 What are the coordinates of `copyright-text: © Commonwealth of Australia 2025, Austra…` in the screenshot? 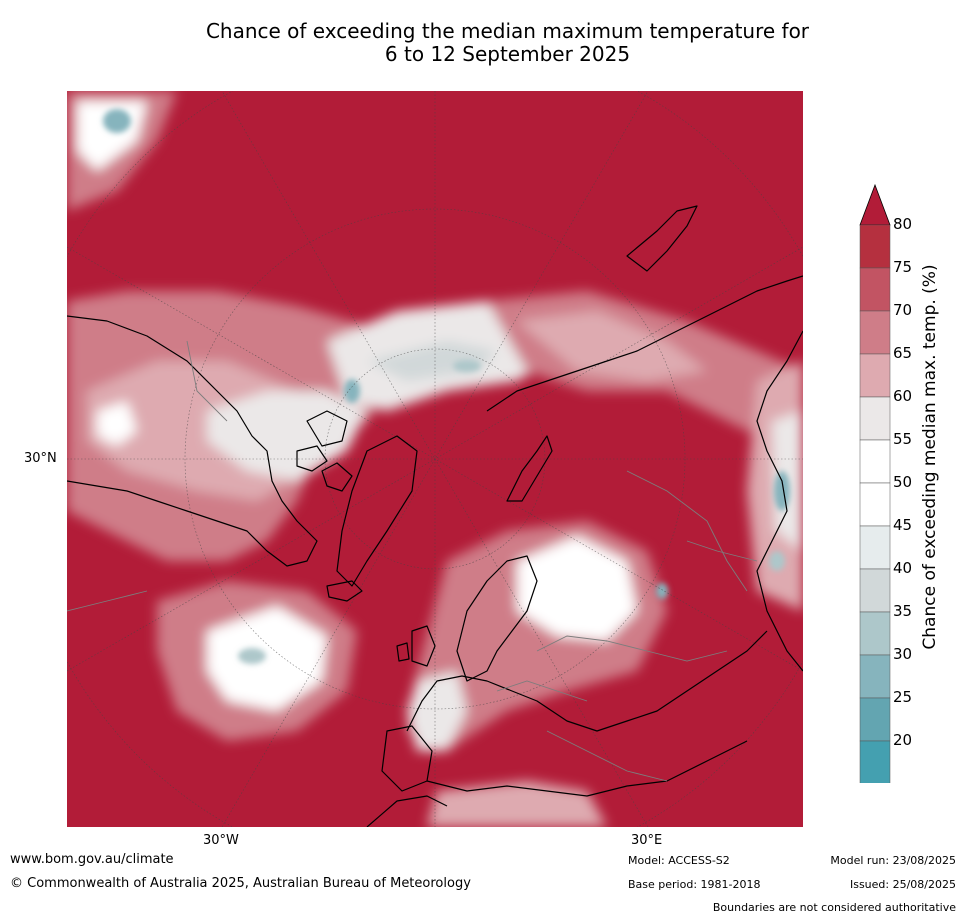 It's located at (240, 883).